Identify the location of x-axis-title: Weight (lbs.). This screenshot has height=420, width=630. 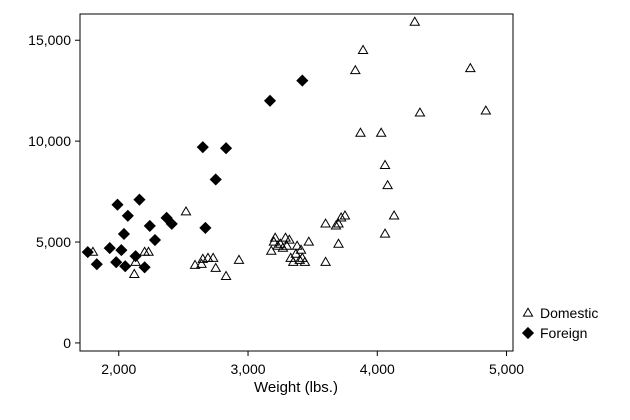
(296, 387).